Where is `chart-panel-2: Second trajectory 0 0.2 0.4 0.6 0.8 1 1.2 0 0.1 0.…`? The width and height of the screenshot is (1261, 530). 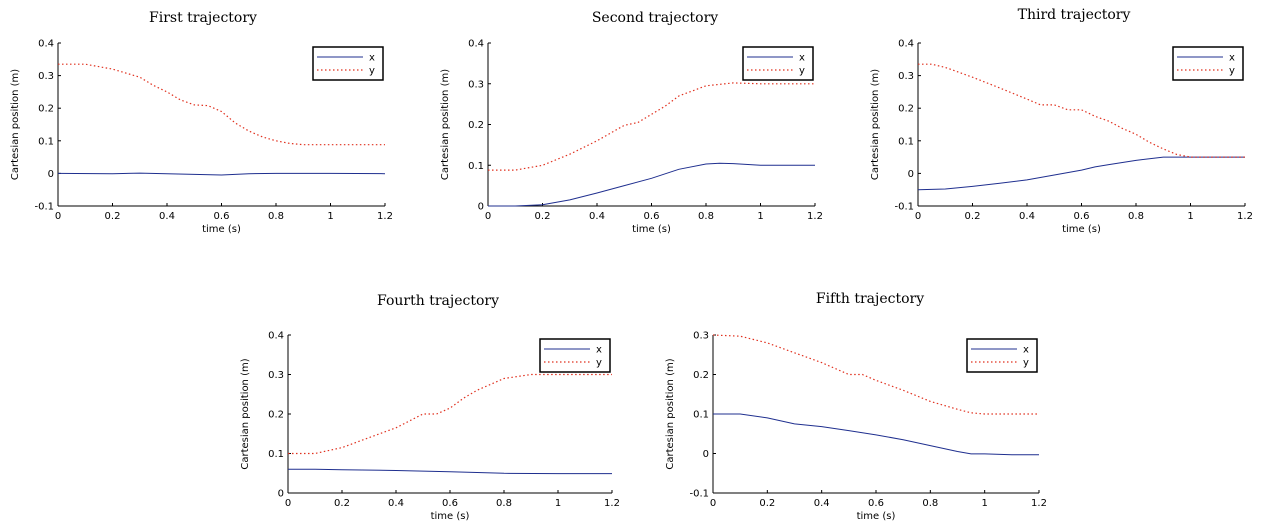
chart-panel-2: Second trajectory 0 0.2 0.4 0.6 0.8 1 1.2 0 0.1 0.… is located at coordinates (631, 122).